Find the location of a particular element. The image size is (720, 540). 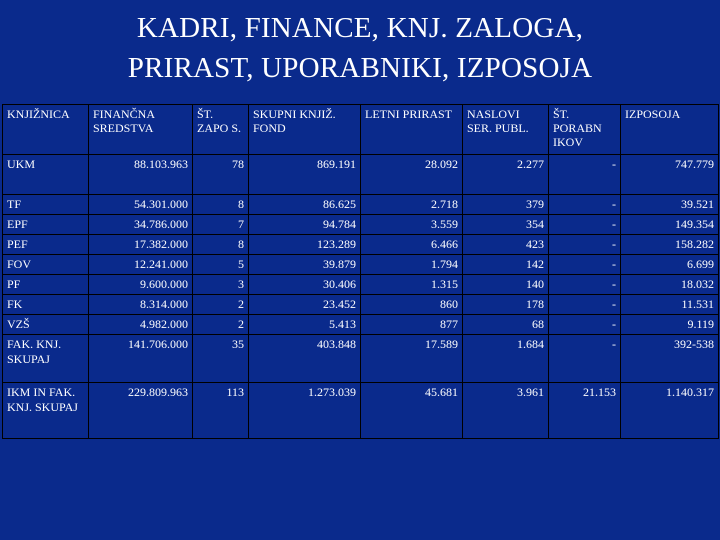

table-cell: 354 is located at coordinates (505, 224).